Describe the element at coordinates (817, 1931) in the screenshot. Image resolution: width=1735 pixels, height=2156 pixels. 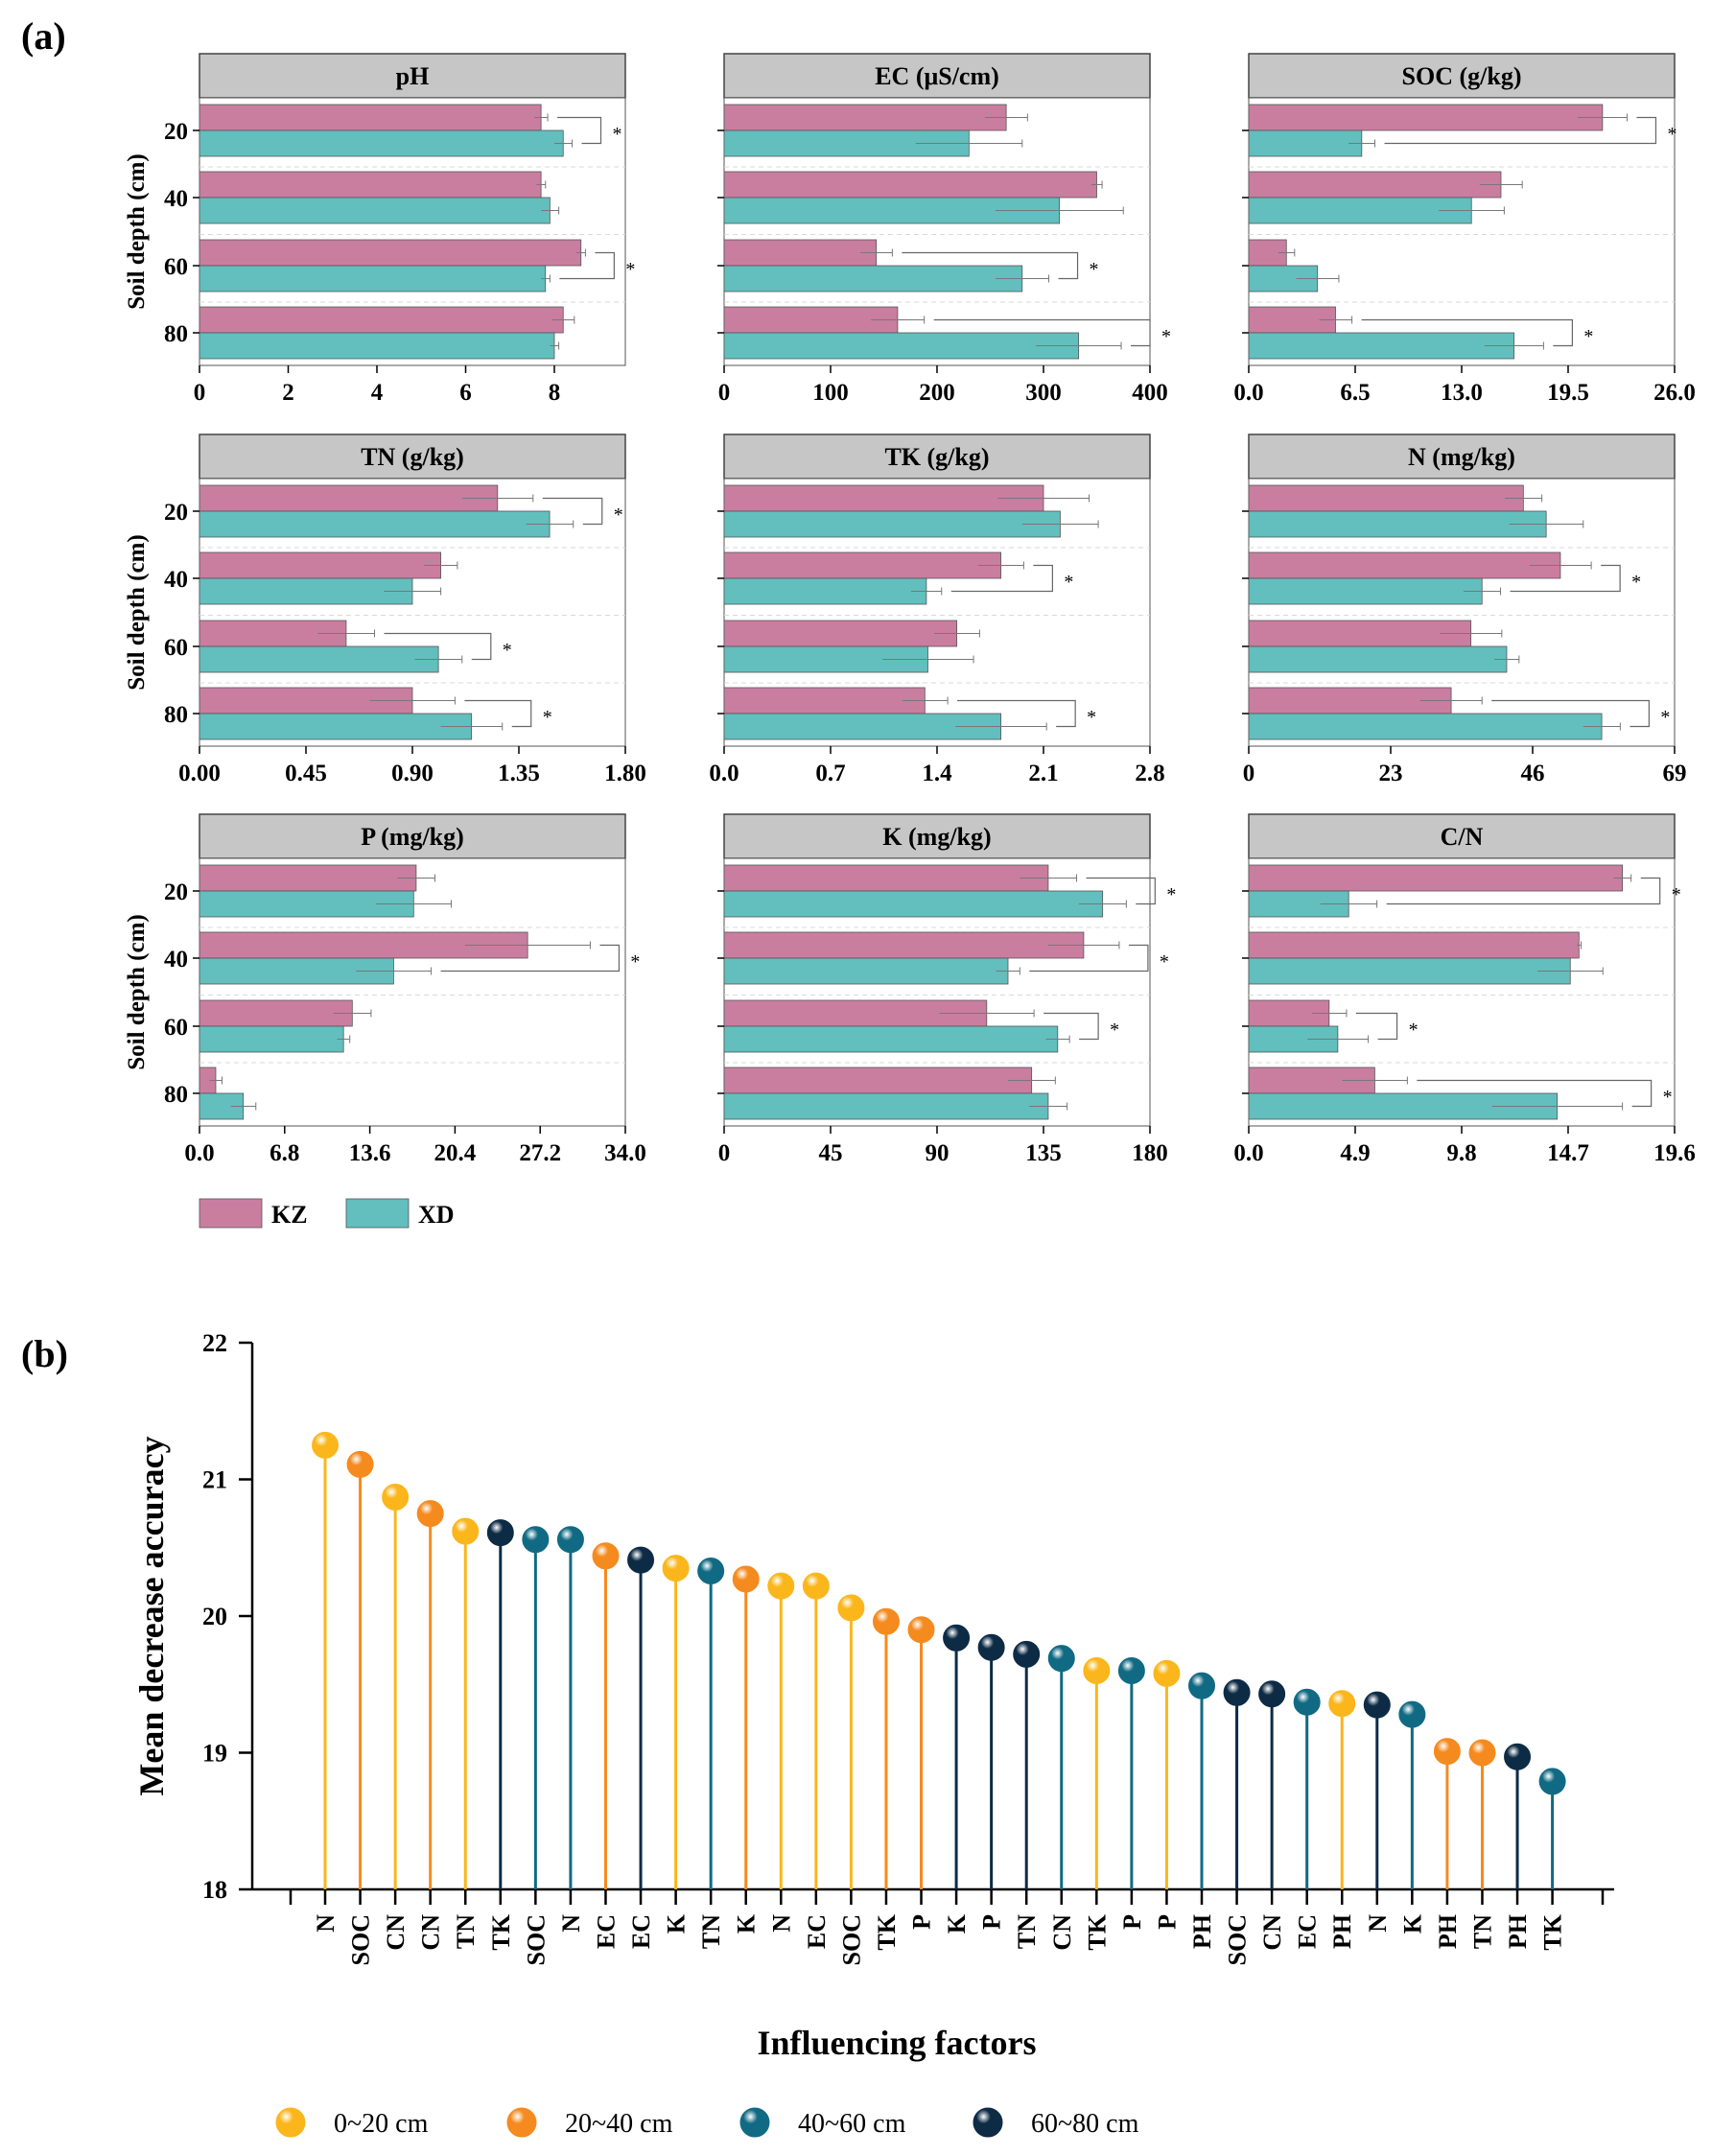
I see `x-tick-label-14: EC` at that location.